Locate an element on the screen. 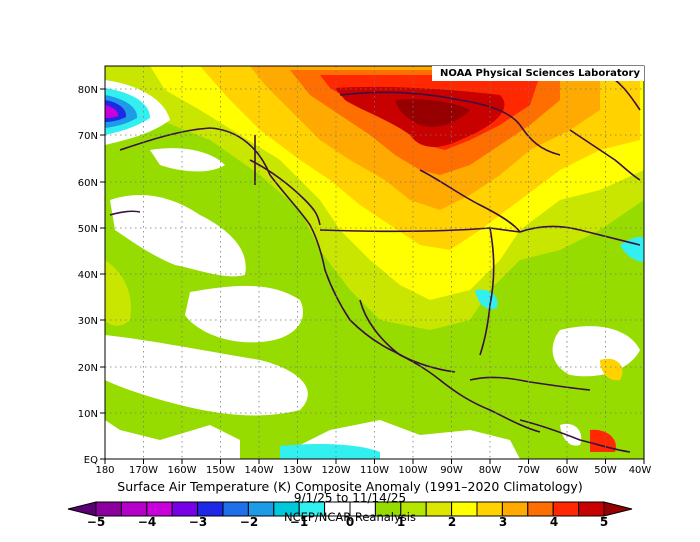 Image resolution: width=700 pixels, height=542 pixels. lab-banner: NOAA Physical Sciences Laboratory is located at coordinates (538, 73).